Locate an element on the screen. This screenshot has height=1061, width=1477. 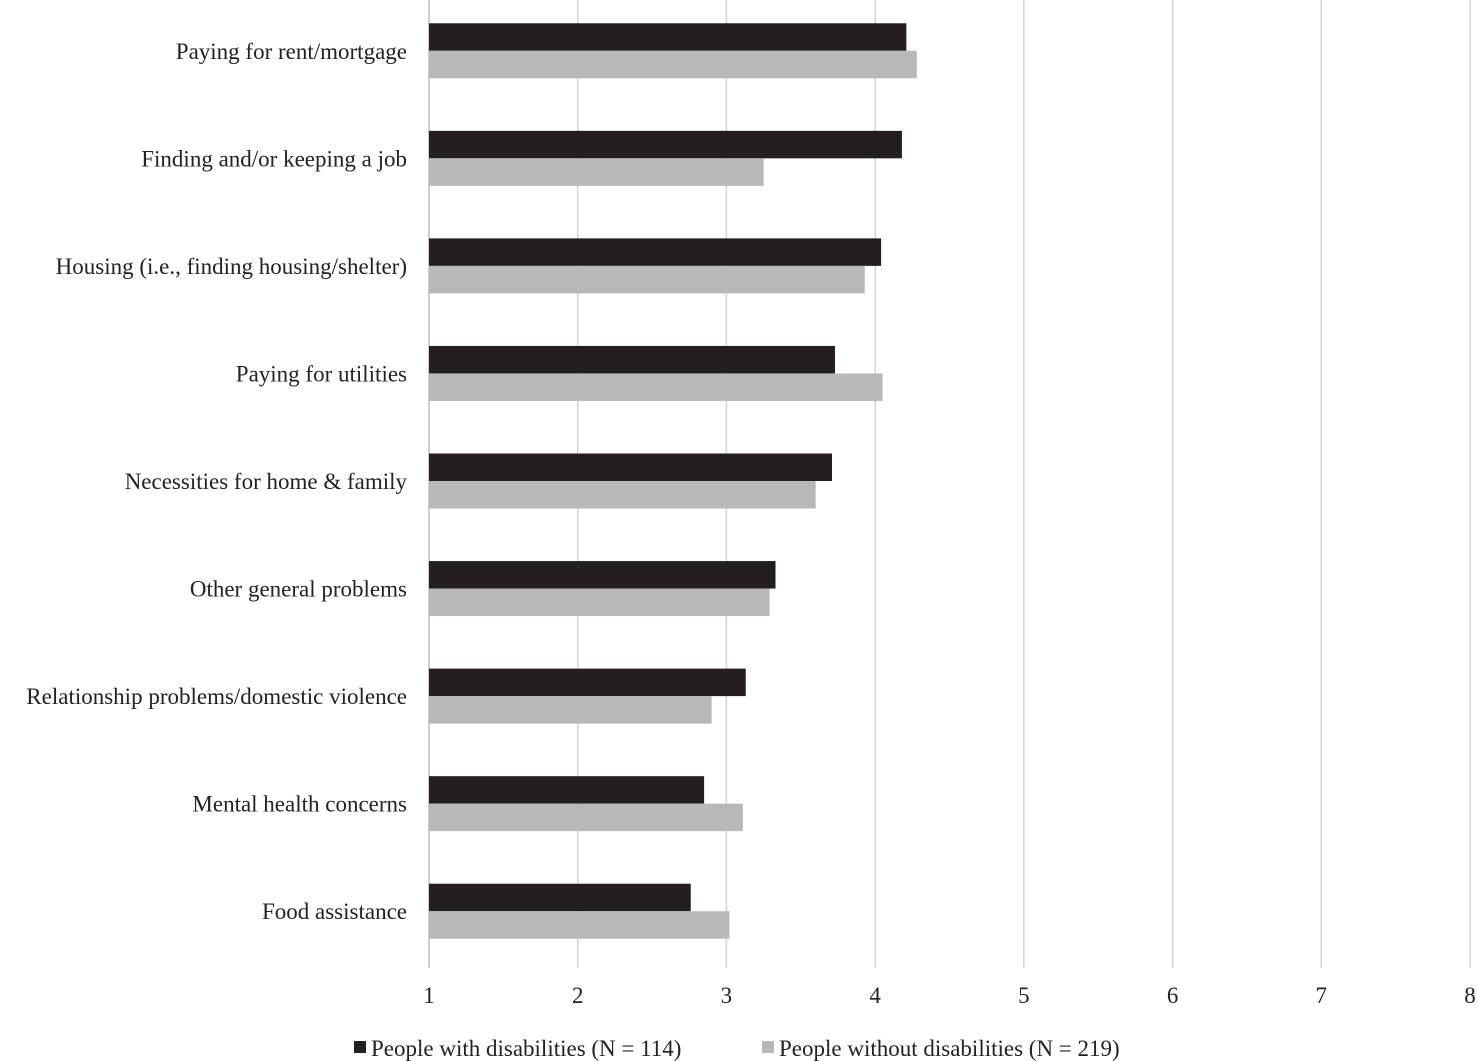
bar-relationship-problems-domestic-violence-with-disabilities is located at coordinates (587, 682).